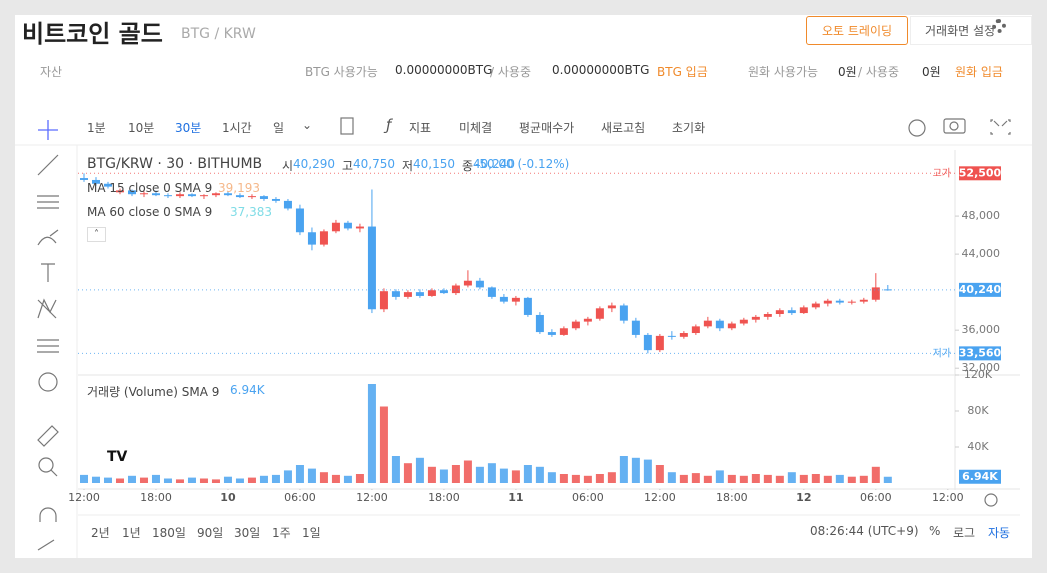 This screenshot has width=1047, height=573. What do you see at coordinates (964, 533) in the screenshot?
I see `scale-option: 로그` at bounding box center [964, 533].